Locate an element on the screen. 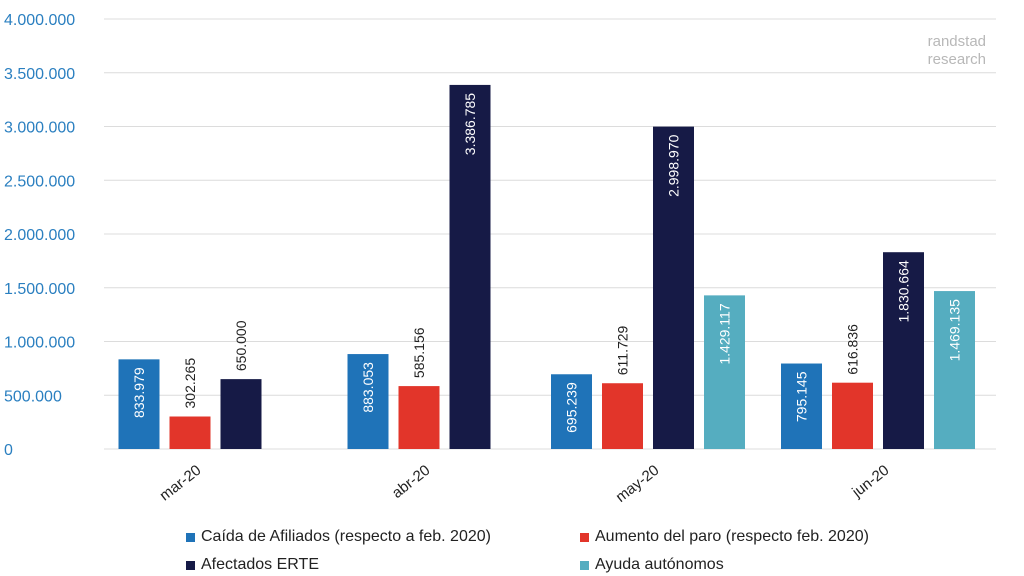 The image size is (1024, 576). y-tick-label: 1.500.000 is located at coordinates (39, 289).